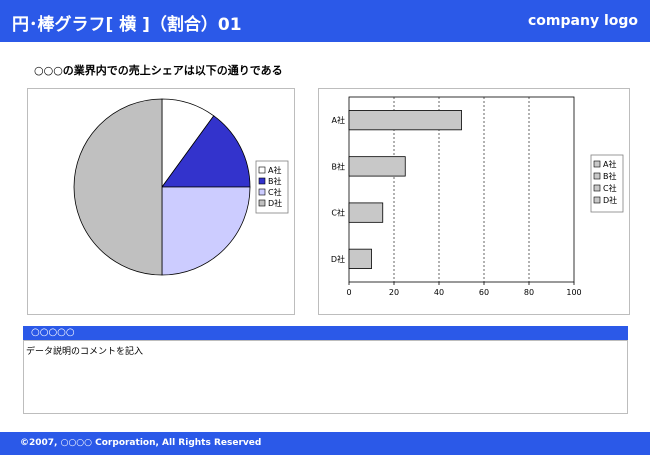 The height and width of the screenshot is (455, 650). What do you see at coordinates (85, 352) in the screenshot?
I see `description-text: データ説明のコメントを記入` at bounding box center [85, 352].